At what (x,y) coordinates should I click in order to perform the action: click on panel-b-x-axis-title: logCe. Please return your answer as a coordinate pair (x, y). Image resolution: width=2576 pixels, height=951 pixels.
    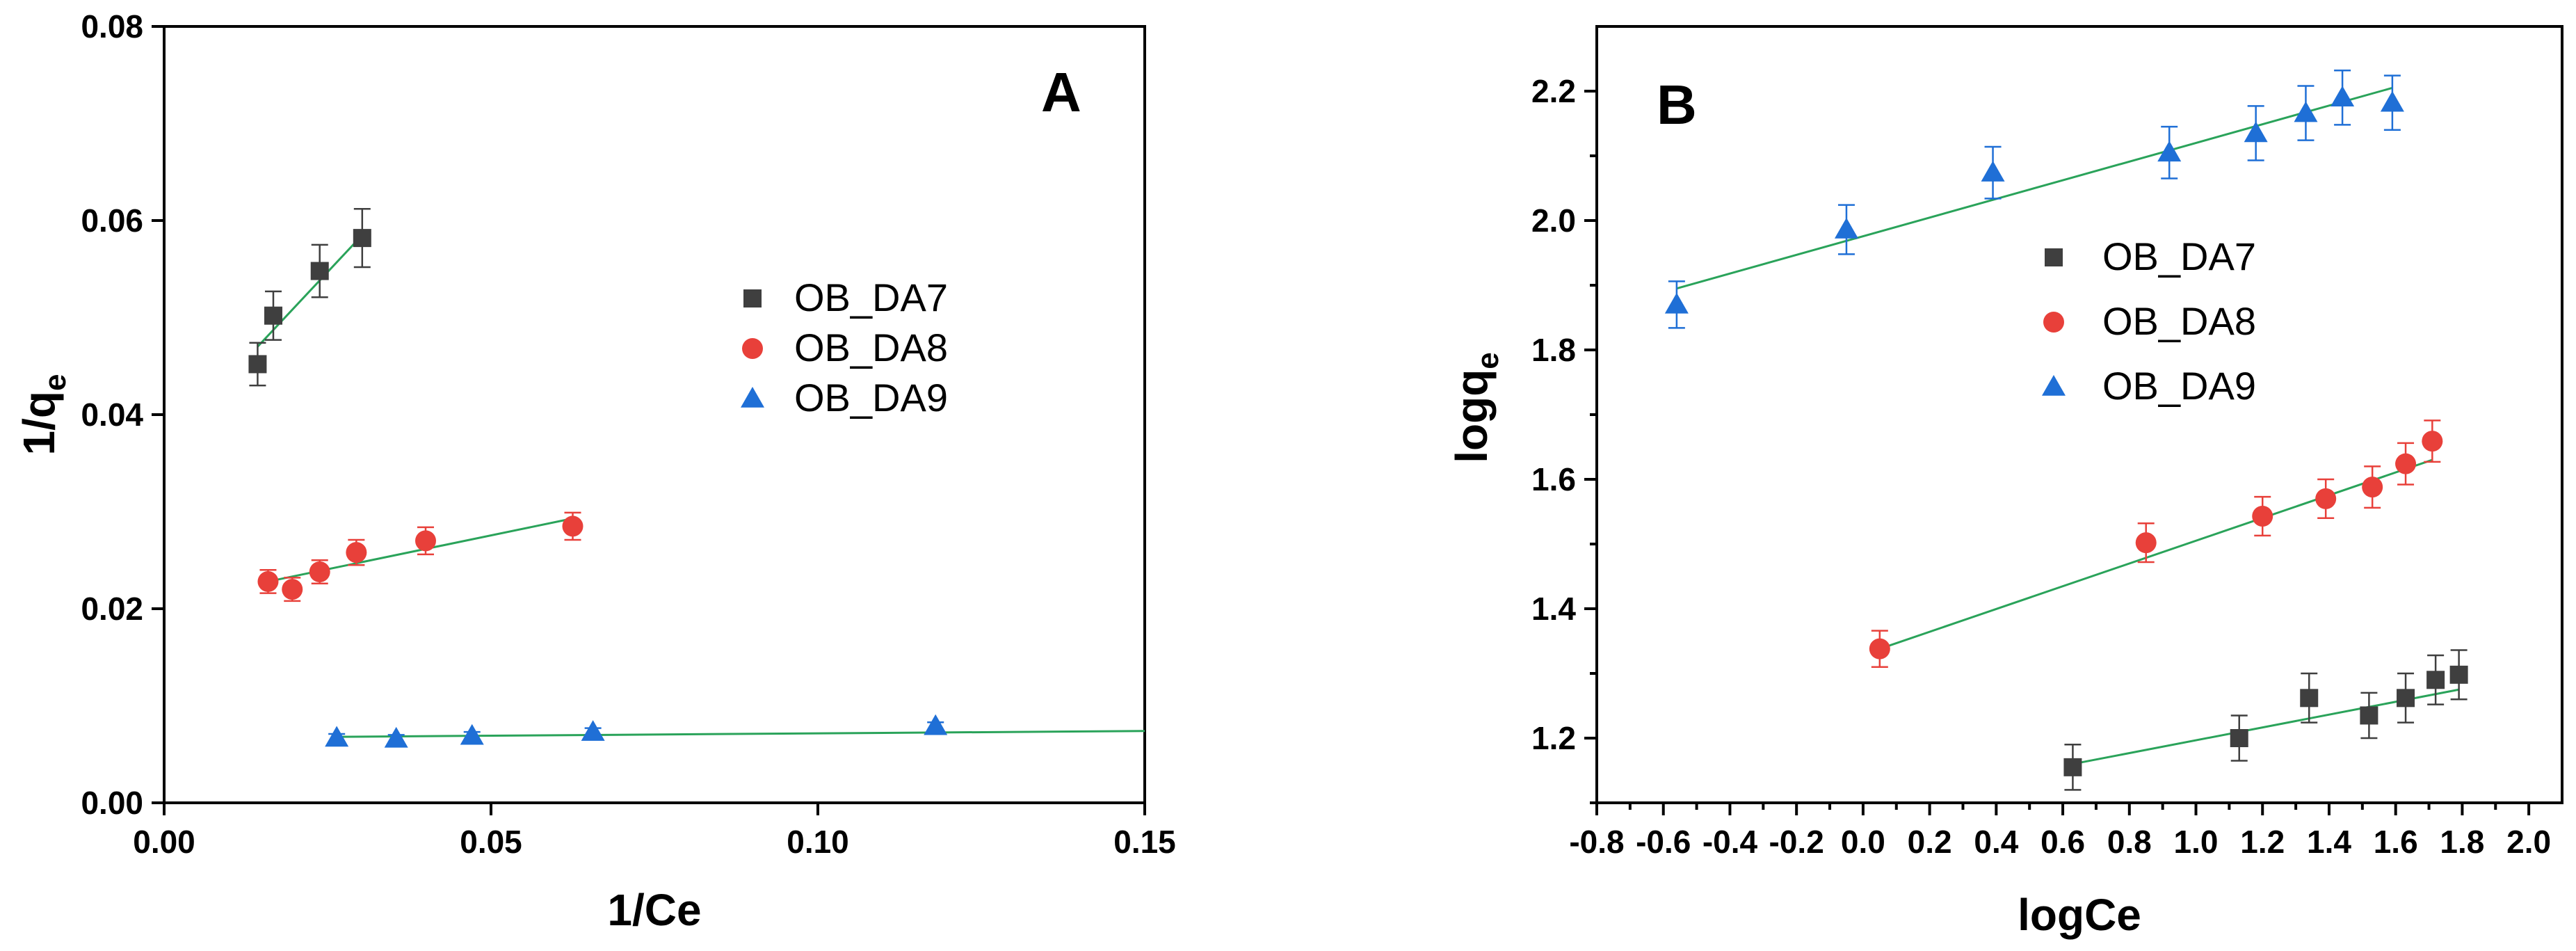
    Looking at the image, I should click on (2079, 915).